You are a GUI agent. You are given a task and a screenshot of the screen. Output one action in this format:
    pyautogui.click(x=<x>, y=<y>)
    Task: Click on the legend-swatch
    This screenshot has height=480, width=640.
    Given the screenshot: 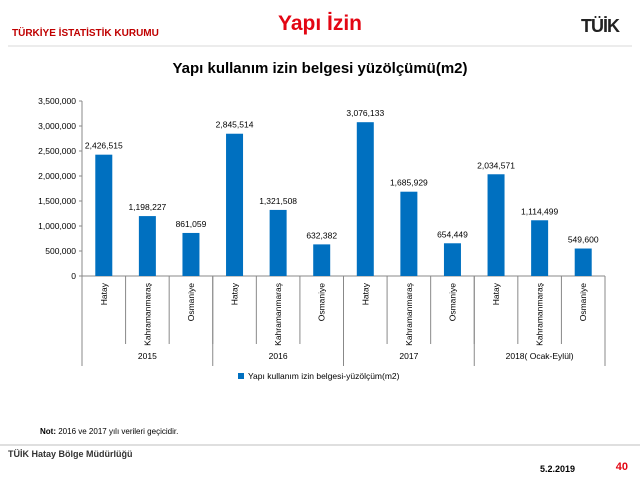 What is the action you would take?
    pyautogui.click(x=241, y=376)
    